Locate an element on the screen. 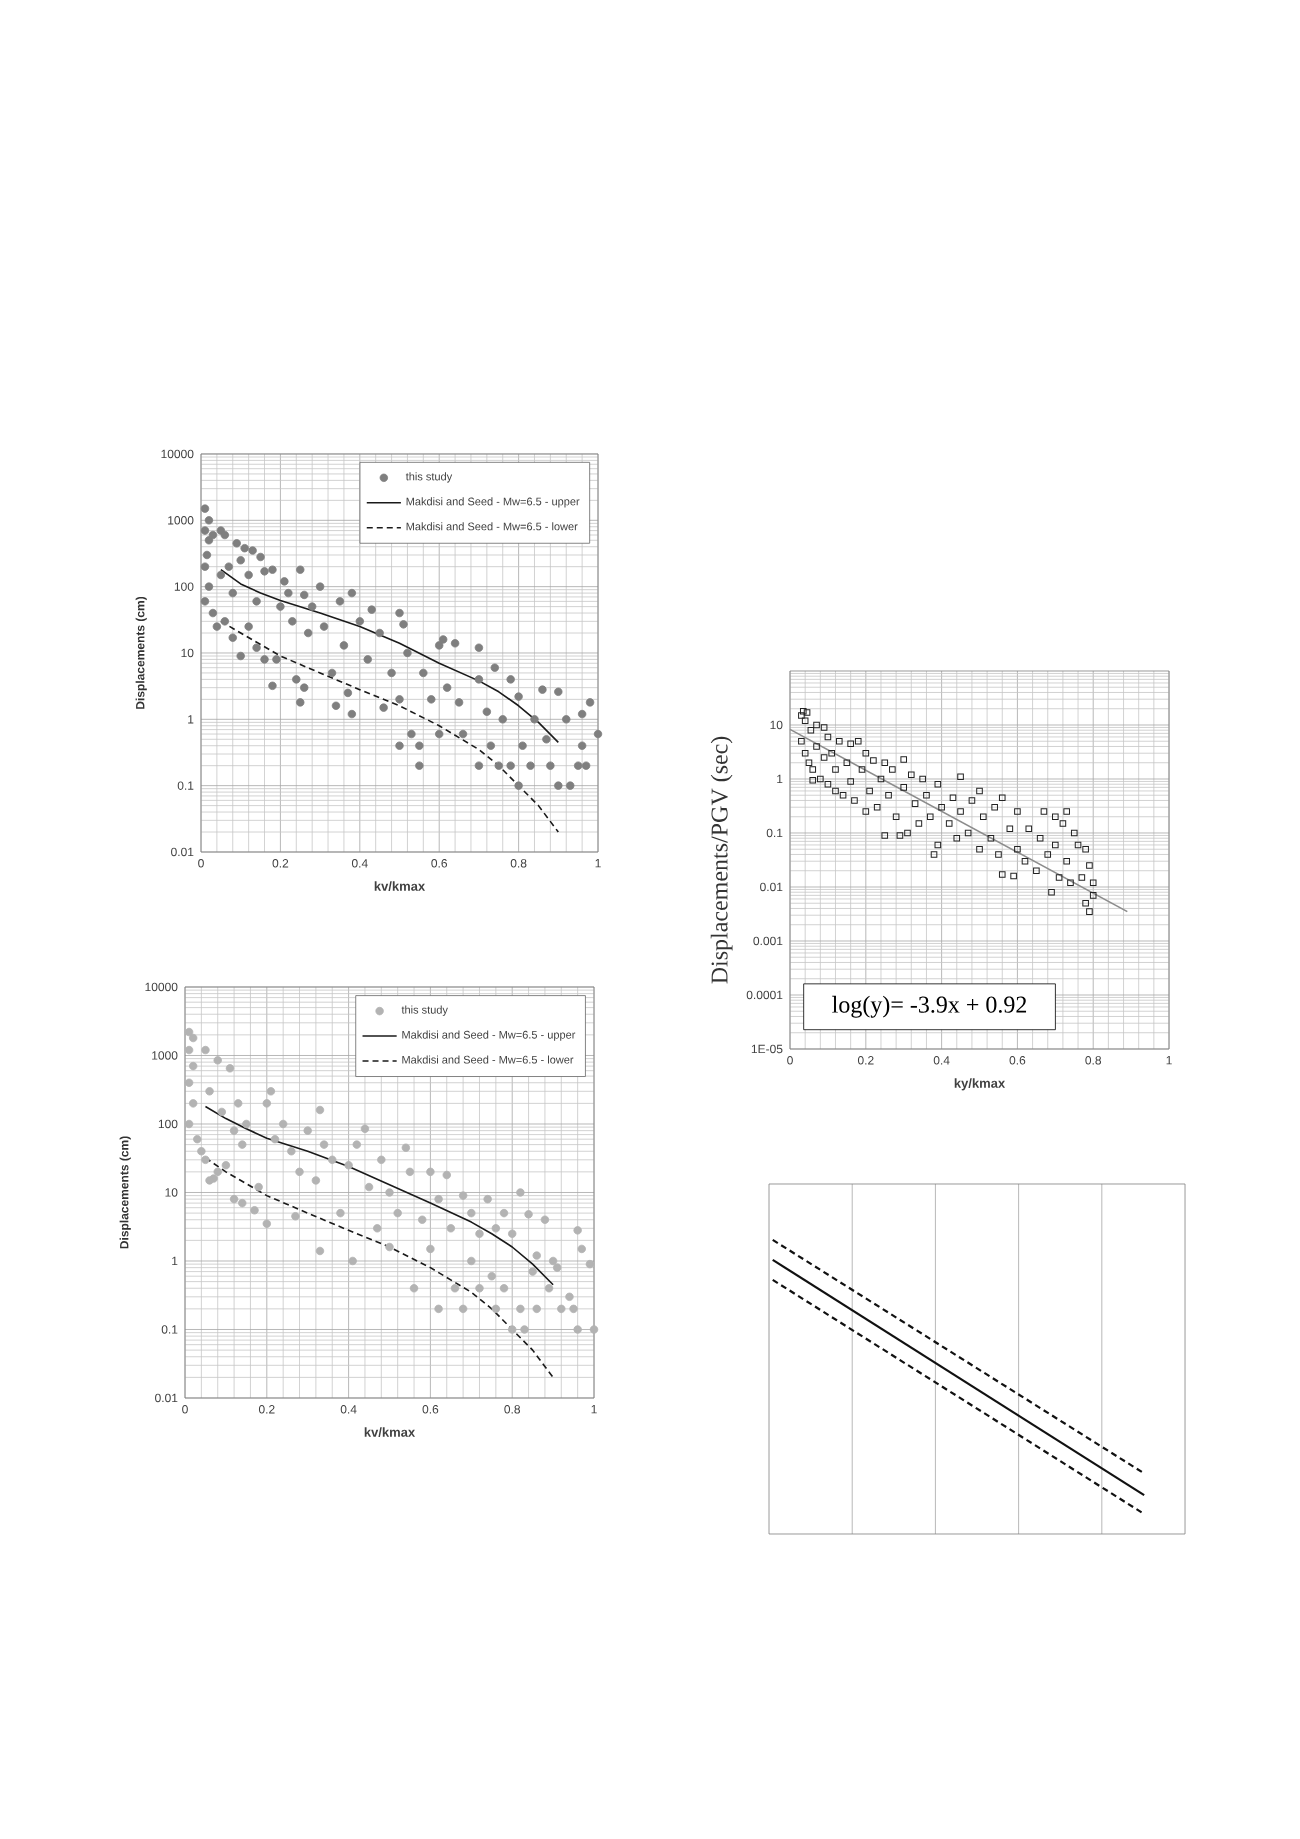 The height and width of the screenshot is (1839, 1300). y-tick-label: 1E-05 is located at coordinates (767, 1049).